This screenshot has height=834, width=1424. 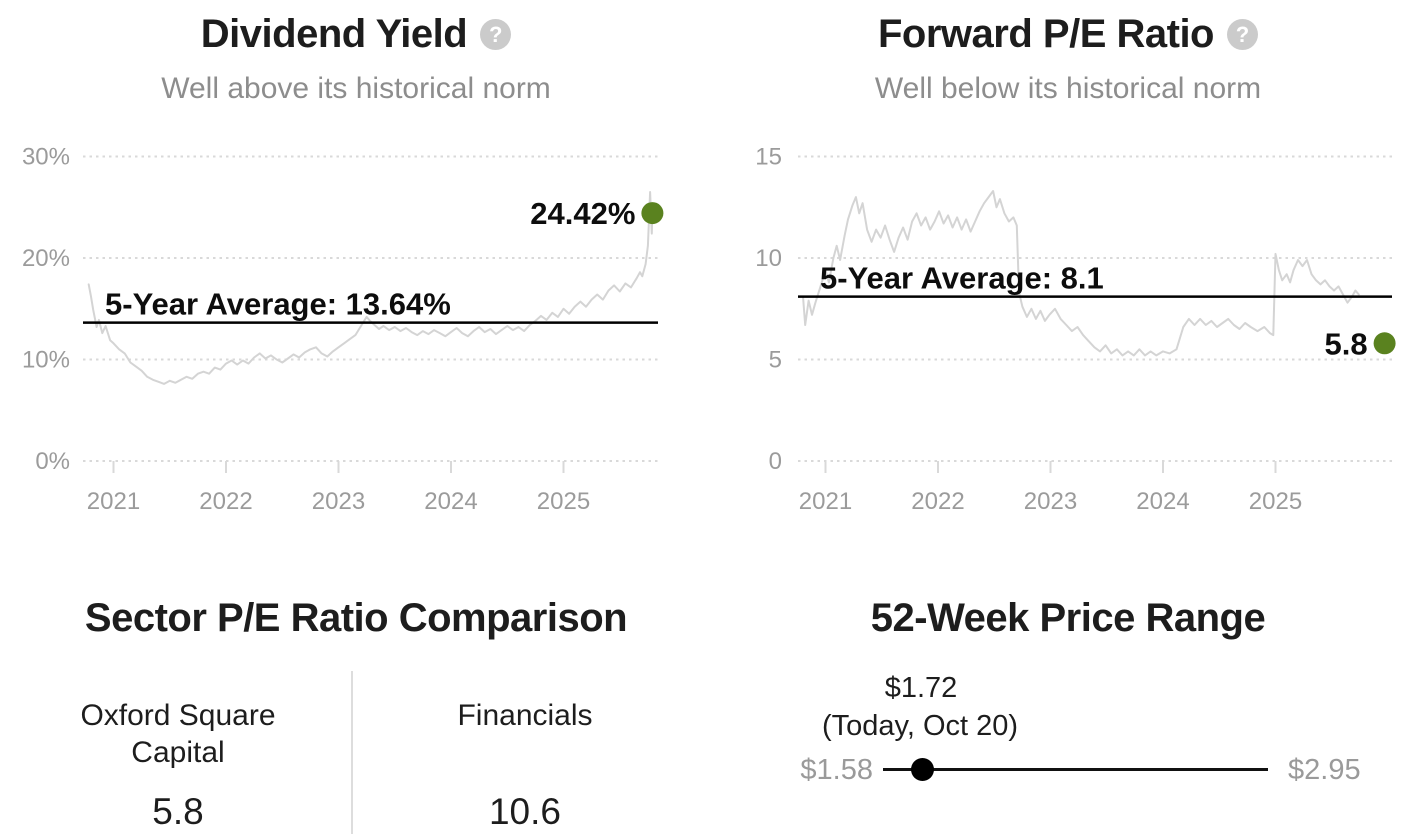 What do you see at coordinates (524, 811) in the screenshot?
I see `sector-pe-value: 10.6` at bounding box center [524, 811].